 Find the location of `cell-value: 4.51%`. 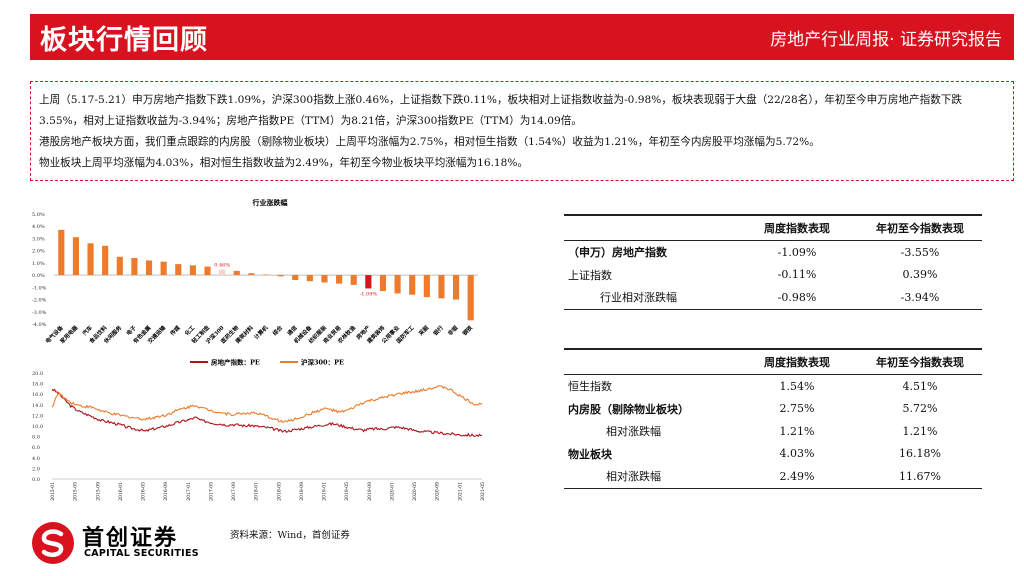

cell-value: 4.51% is located at coordinates (920, 386).